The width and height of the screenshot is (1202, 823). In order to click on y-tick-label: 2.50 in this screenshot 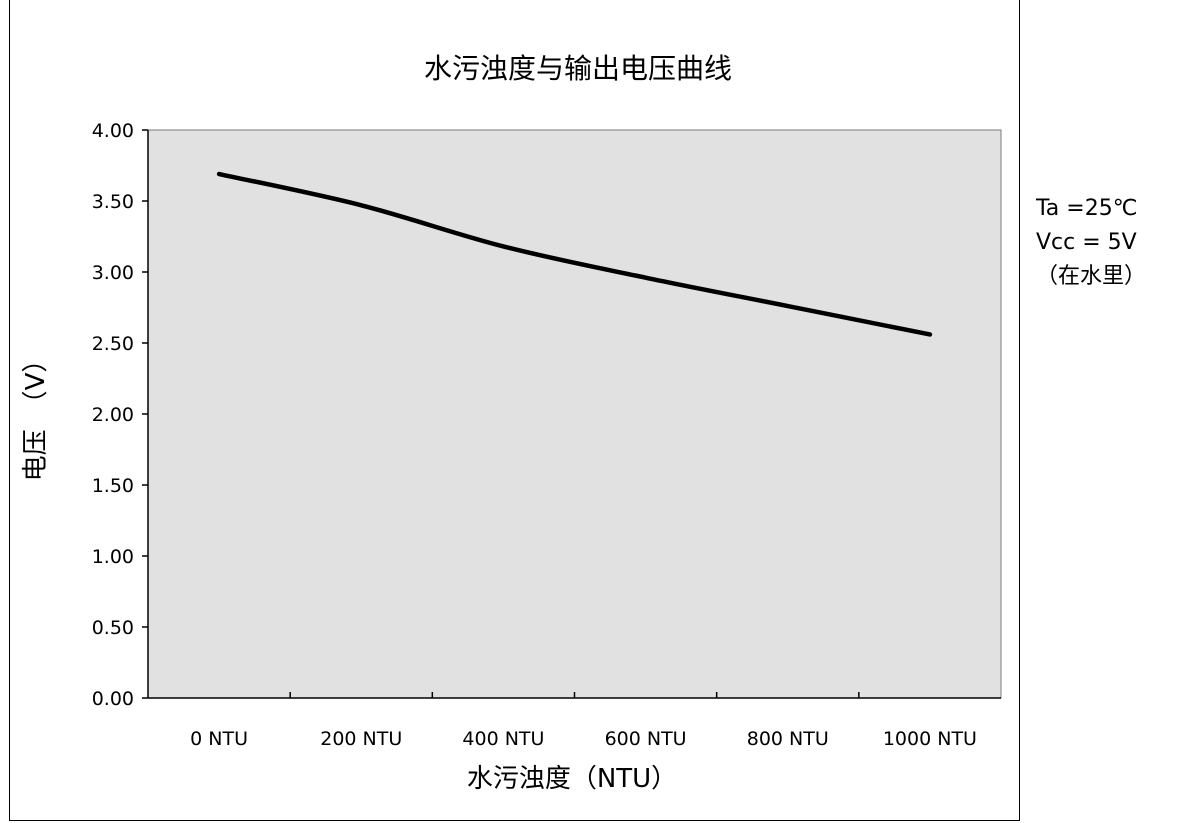, I will do `click(113, 344)`.